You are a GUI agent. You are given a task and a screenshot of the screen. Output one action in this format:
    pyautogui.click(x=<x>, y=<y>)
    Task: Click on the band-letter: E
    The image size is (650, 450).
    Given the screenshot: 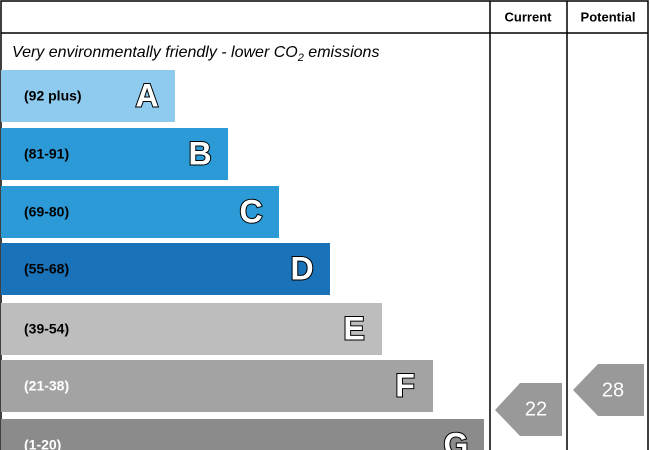 What is the action you would take?
    pyautogui.click(x=353, y=328)
    